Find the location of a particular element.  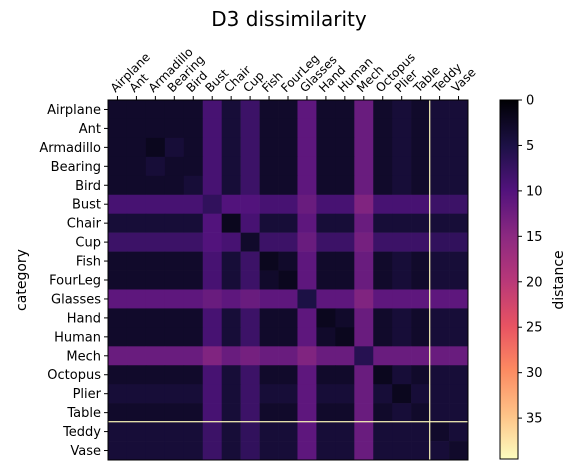

y-tick-label: Plier is located at coordinates (87, 394).